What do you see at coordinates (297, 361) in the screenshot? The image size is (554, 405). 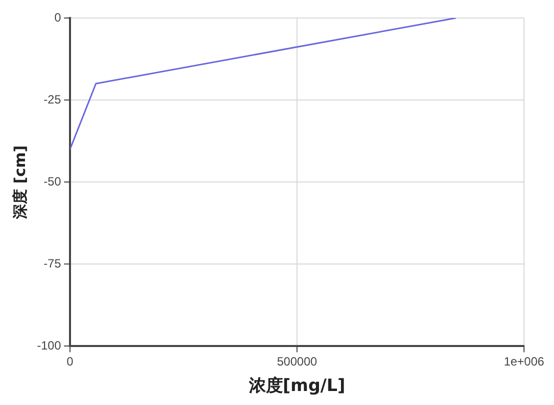 I see `x-tick-label: 500000` at bounding box center [297, 361].